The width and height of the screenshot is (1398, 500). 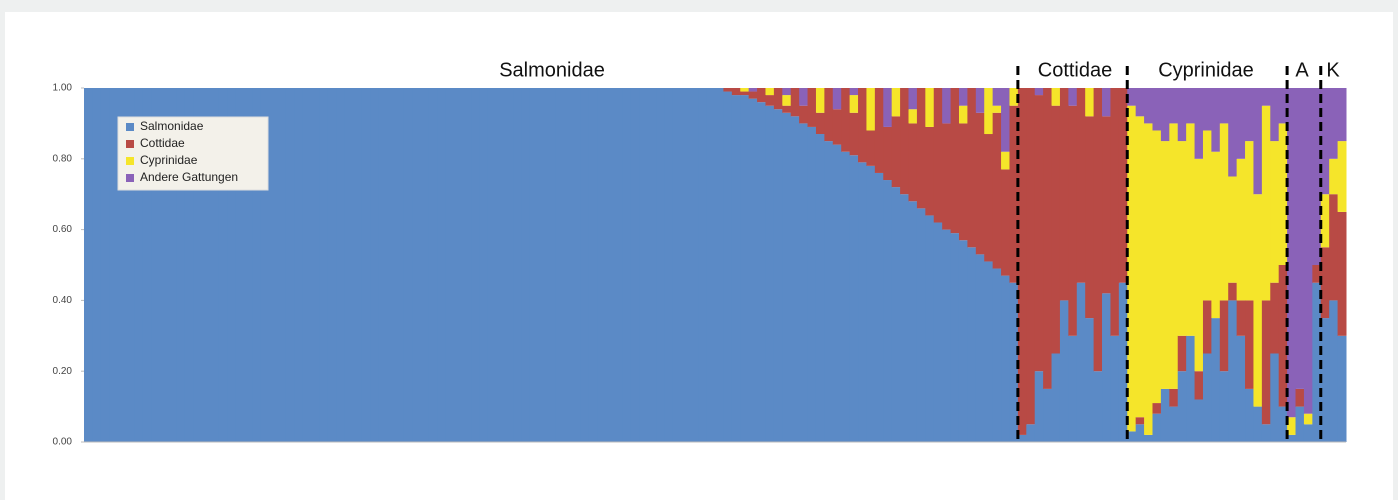 I want to click on legend-swatch, so click(x=130, y=127).